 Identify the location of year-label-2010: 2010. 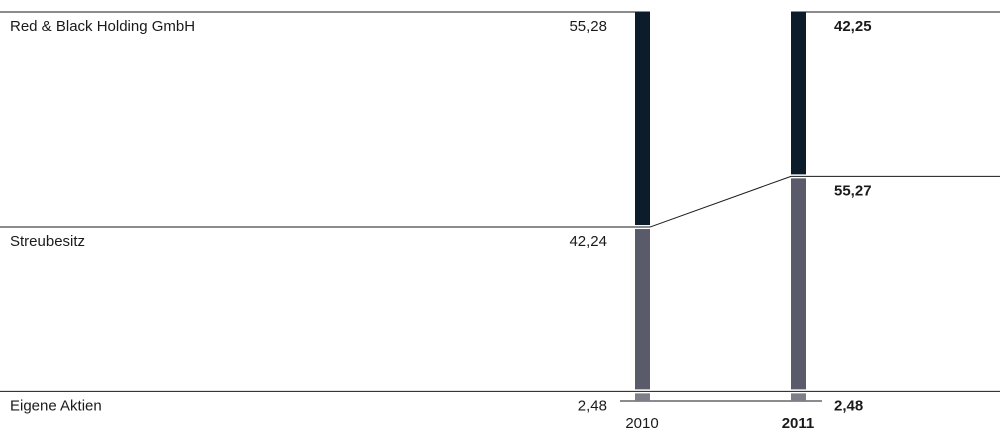
(641, 422).